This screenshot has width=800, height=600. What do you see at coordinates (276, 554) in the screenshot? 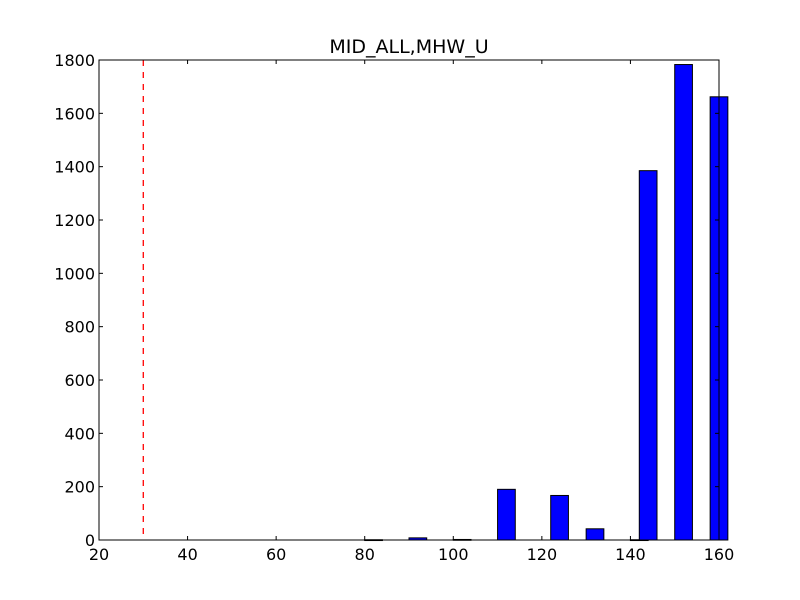
I see `x-tick-label: 60` at bounding box center [276, 554].